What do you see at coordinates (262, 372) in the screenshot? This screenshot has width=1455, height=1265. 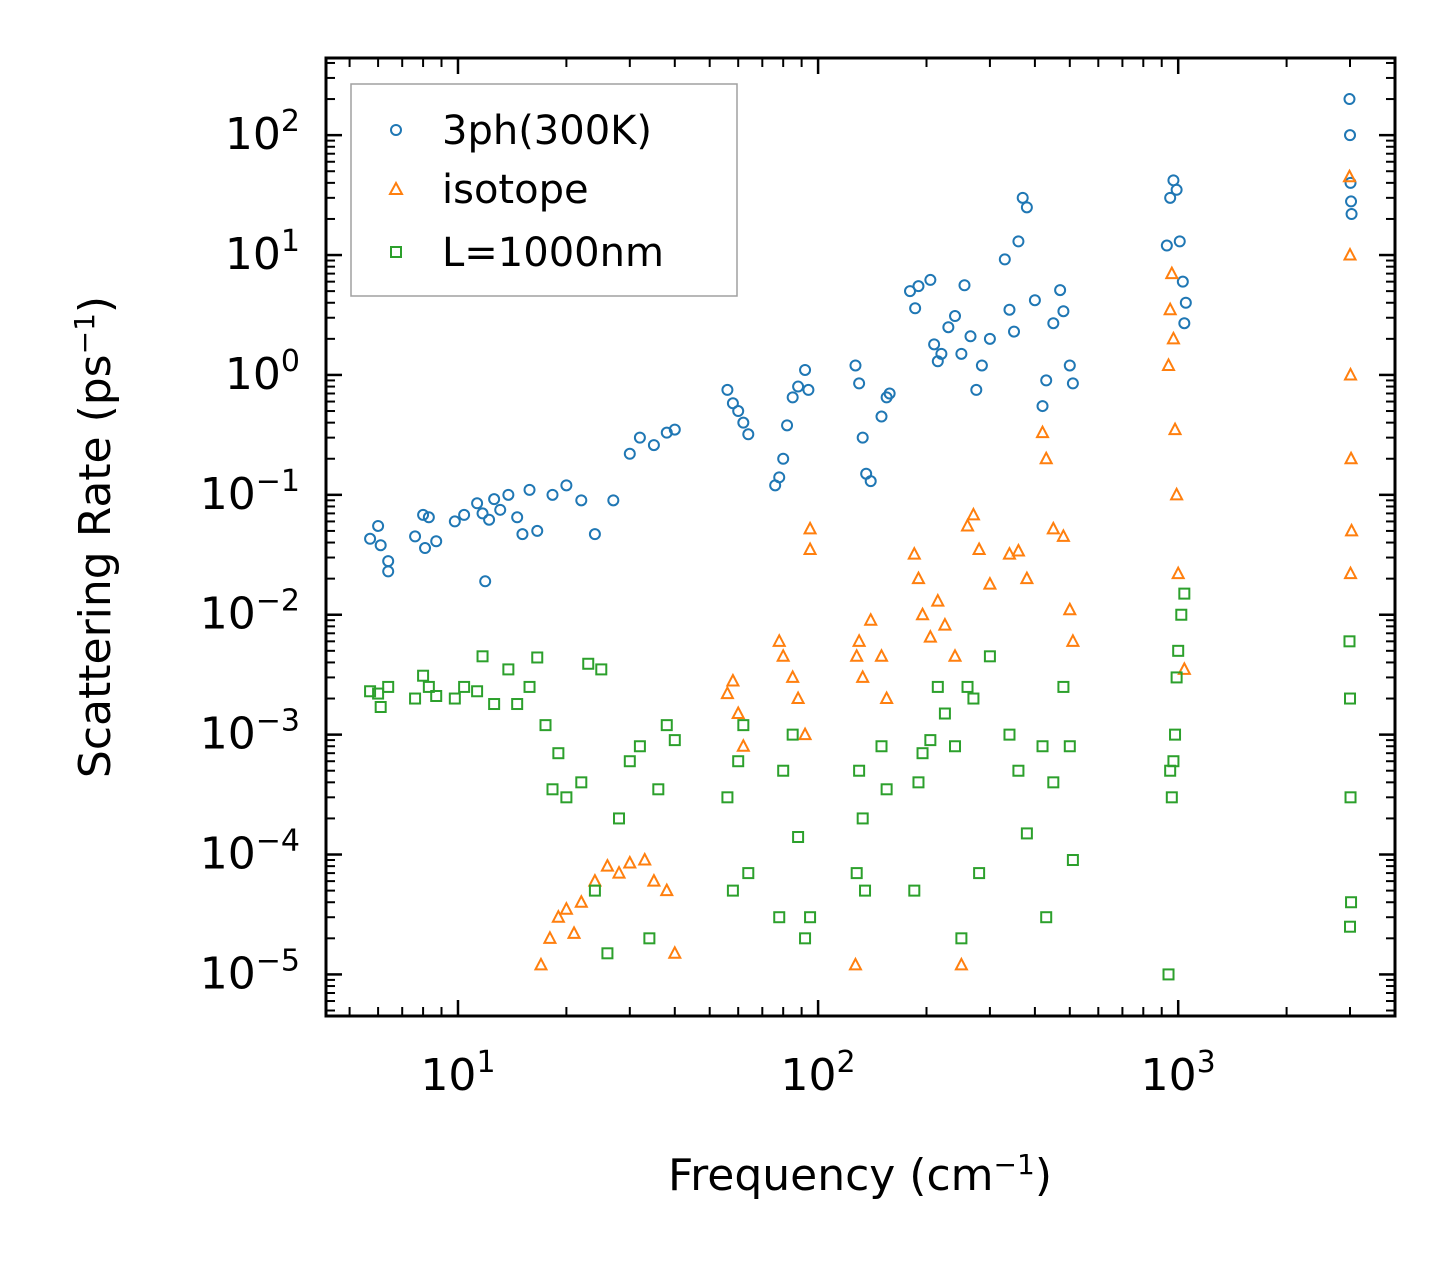 I see `y-tick-label: 10⁰` at bounding box center [262, 372].